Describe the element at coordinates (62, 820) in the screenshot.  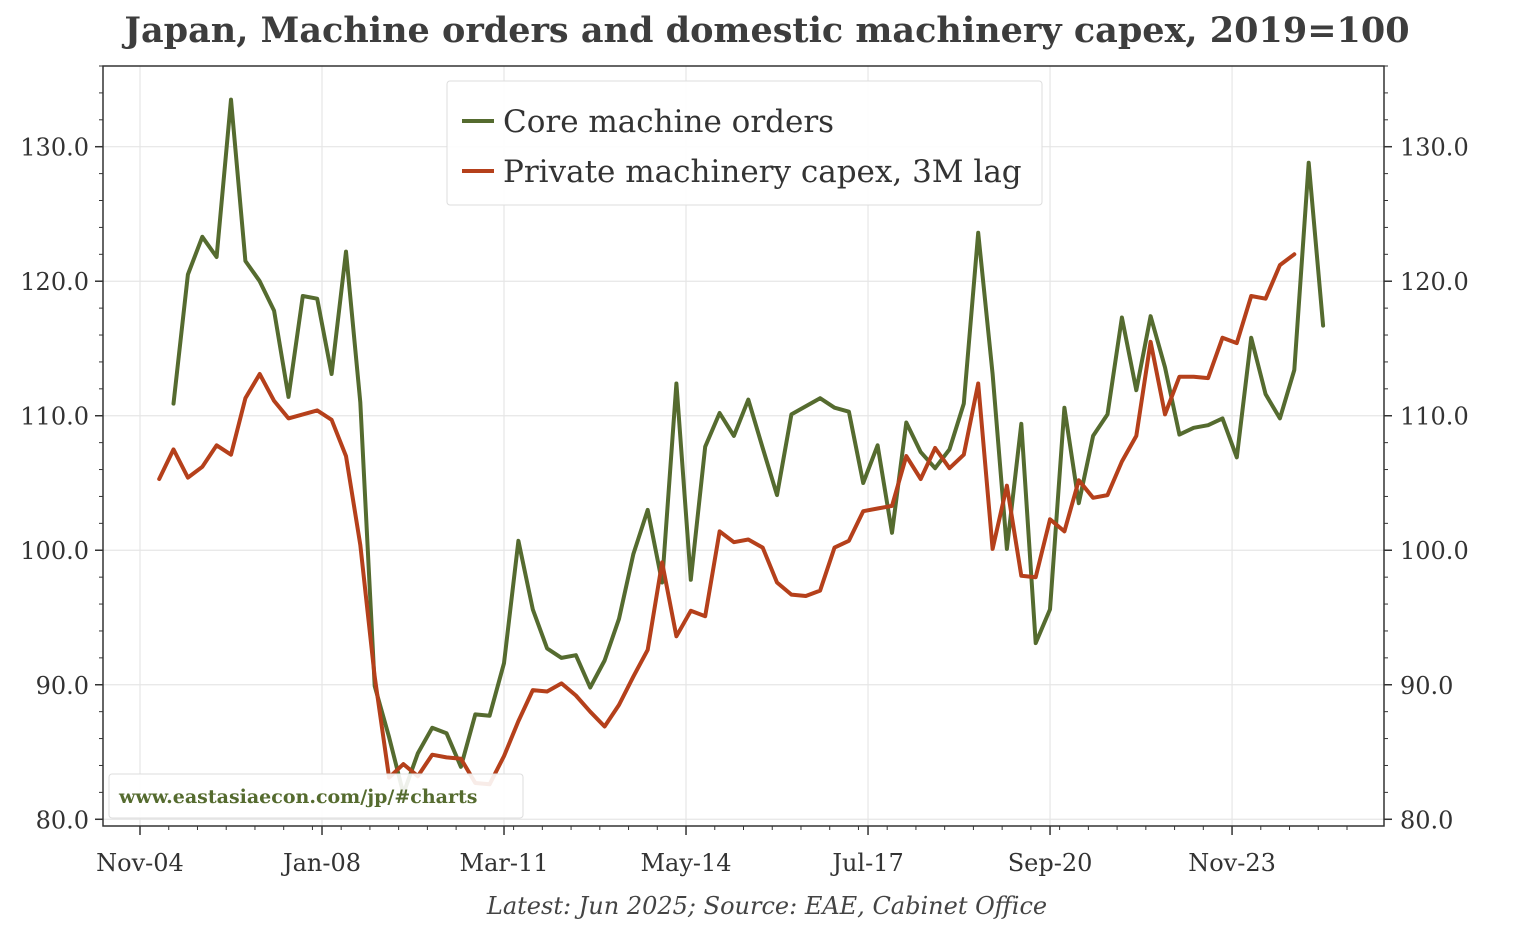
I see `y-tick-label-left: 80.0` at that location.